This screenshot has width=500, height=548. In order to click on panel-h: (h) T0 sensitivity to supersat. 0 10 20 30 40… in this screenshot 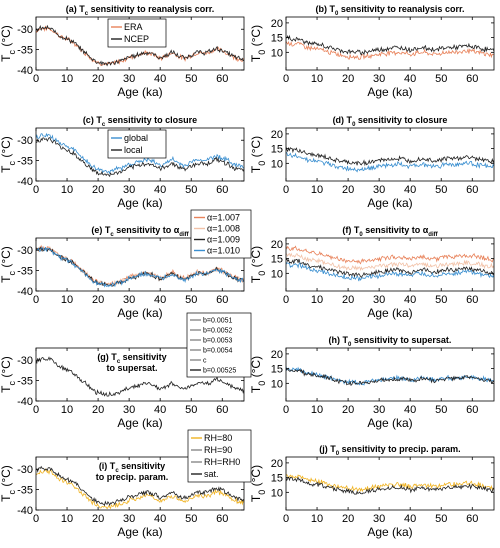, I will do `click(372, 382)`.